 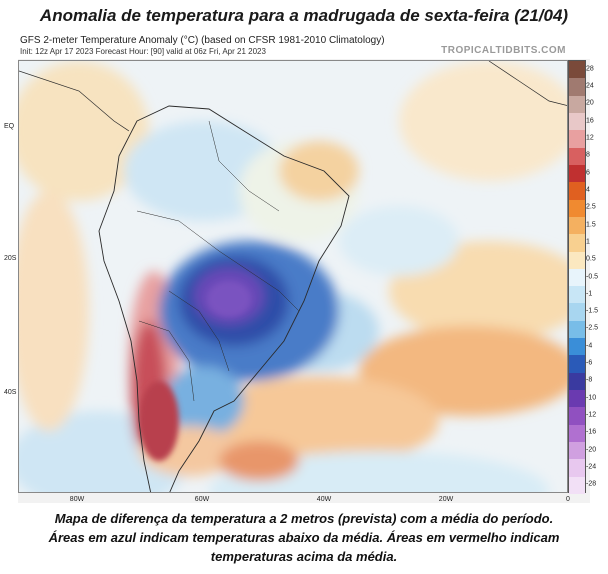 I want to click on colorbar-tick-label: 4, so click(x=588, y=190).